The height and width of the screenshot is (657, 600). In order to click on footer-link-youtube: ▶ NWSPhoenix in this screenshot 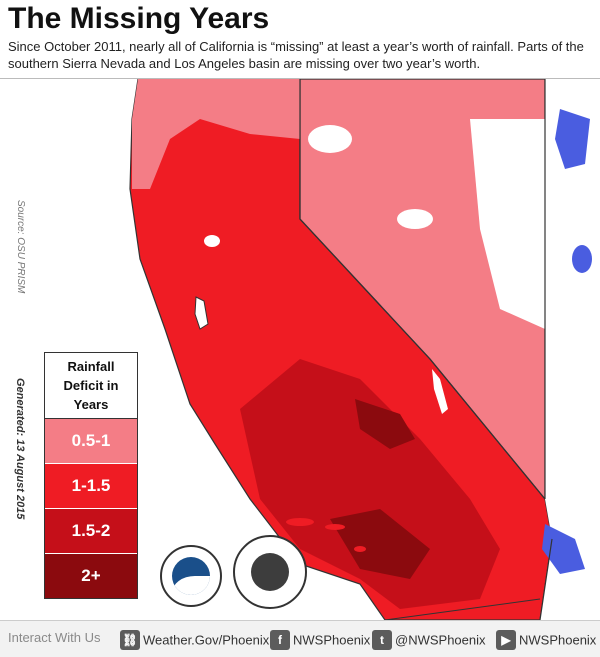, I will do `click(546, 640)`.